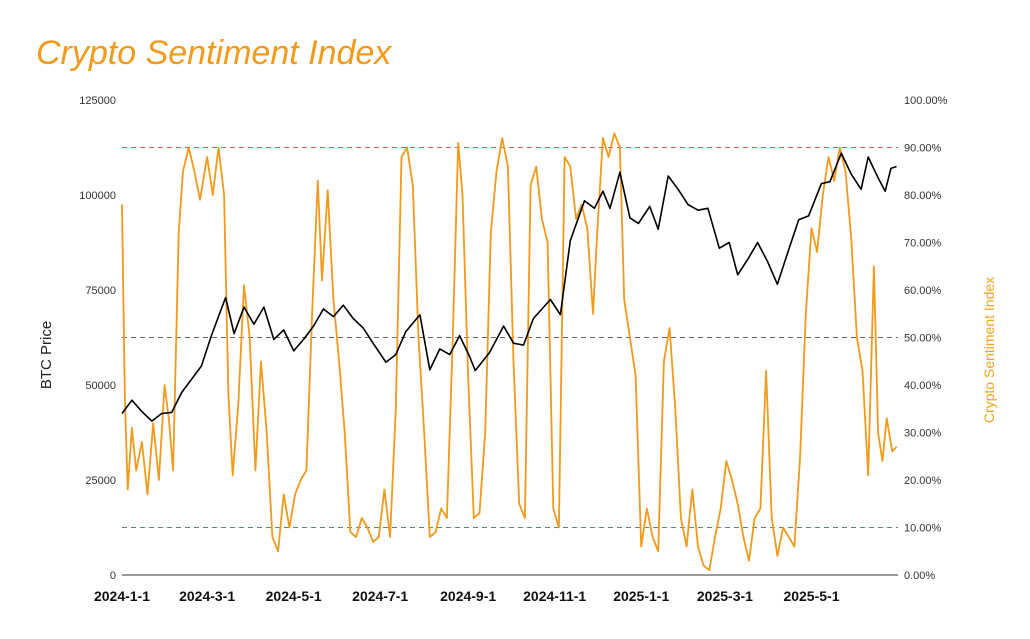 The height and width of the screenshot is (639, 1030). Describe the element at coordinates (923, 196) in the screenshot. I see `y-right-tick-label: 80.00%` at that location.